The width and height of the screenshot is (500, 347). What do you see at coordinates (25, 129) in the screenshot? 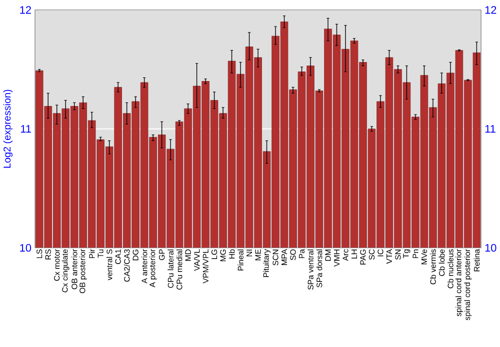
I see `y-tick-label: 11` at bounding box center [25, 129].